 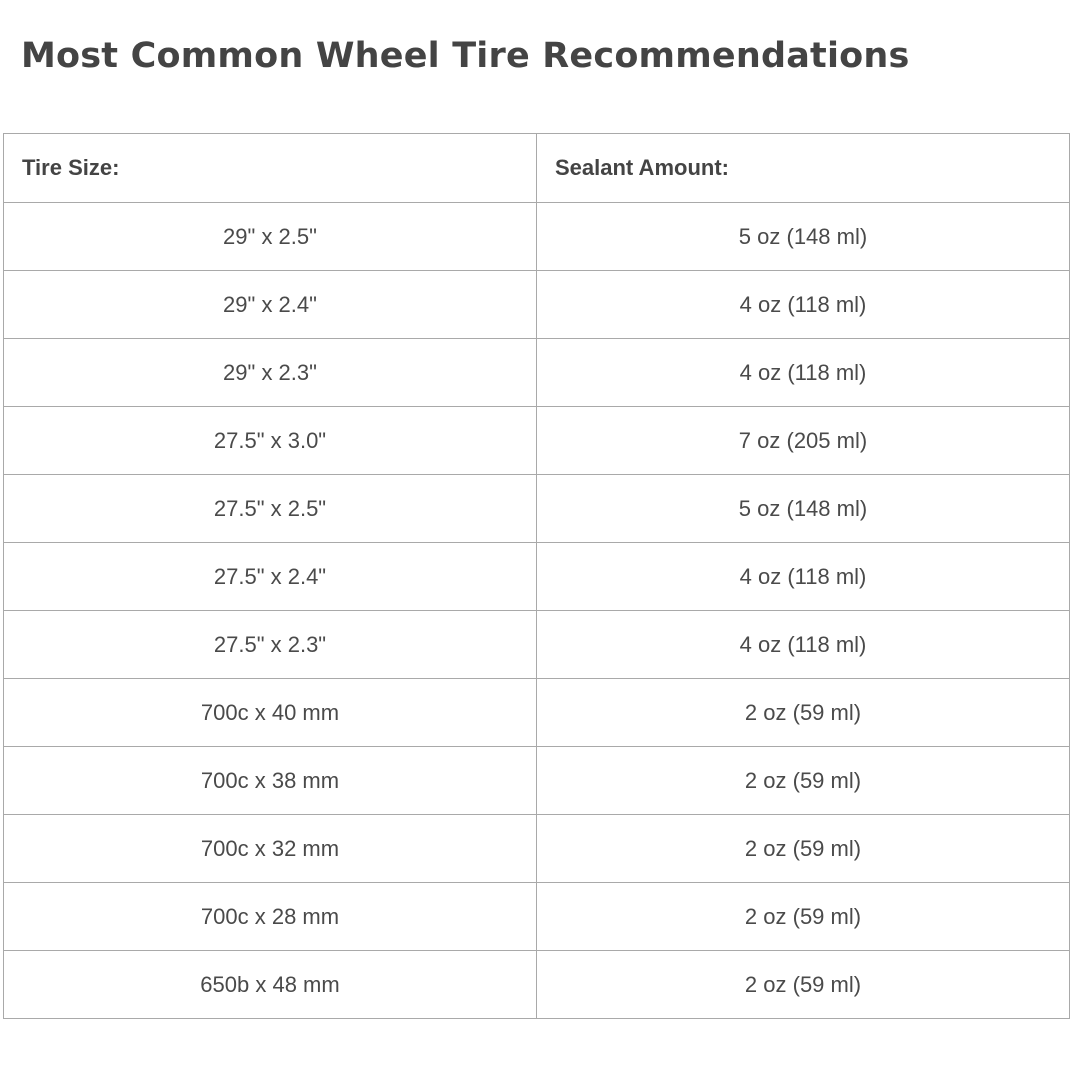 I want to click on tire-size-cell: 700c x 38 mm, so click(x=270, y=780).